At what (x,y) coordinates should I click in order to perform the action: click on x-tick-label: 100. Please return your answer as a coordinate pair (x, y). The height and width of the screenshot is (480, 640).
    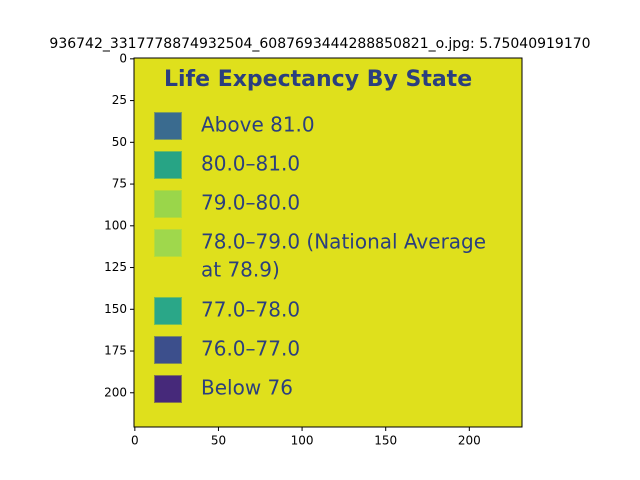
    Looking at the image, I should click on (302, 441).